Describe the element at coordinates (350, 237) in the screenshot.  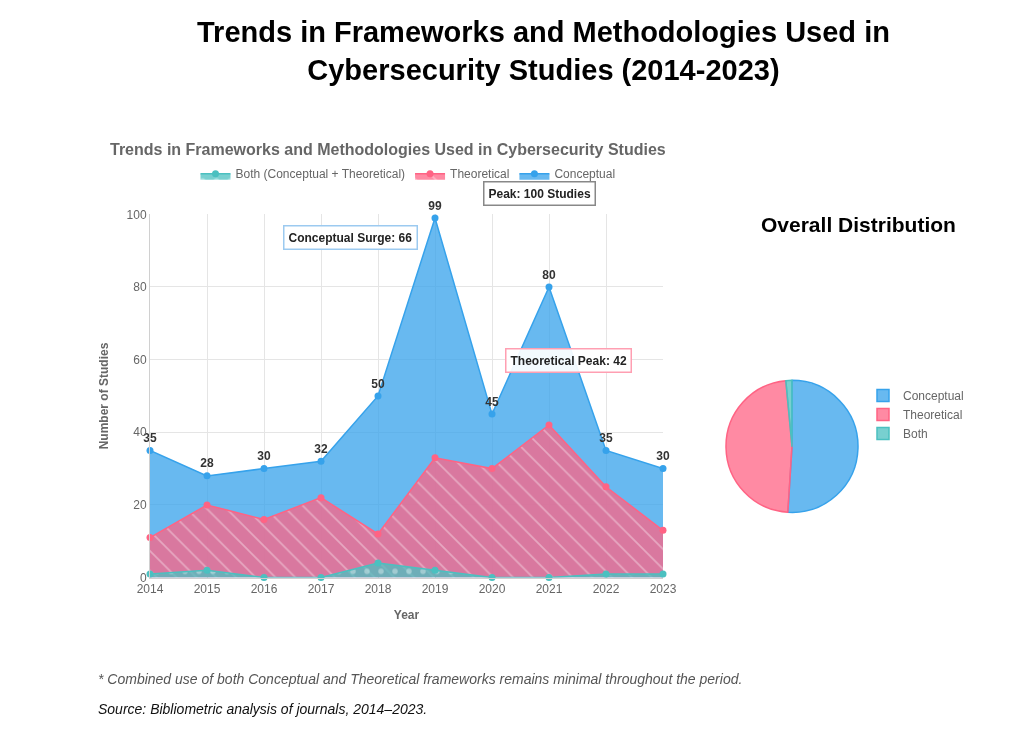
I see `annotation: Conceptual Surge: 66` at that location.